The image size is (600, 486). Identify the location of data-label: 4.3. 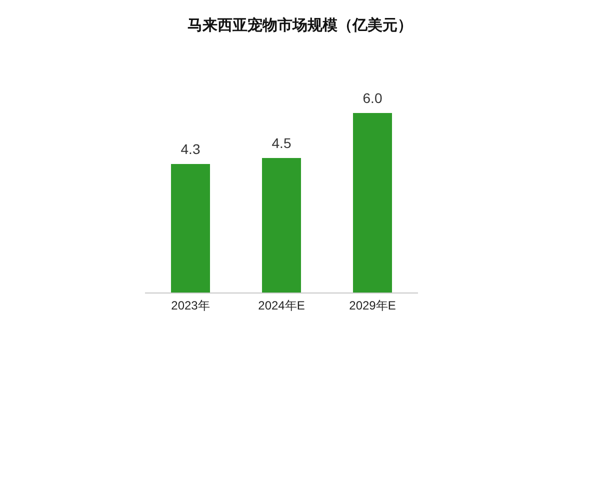
(190, 149).